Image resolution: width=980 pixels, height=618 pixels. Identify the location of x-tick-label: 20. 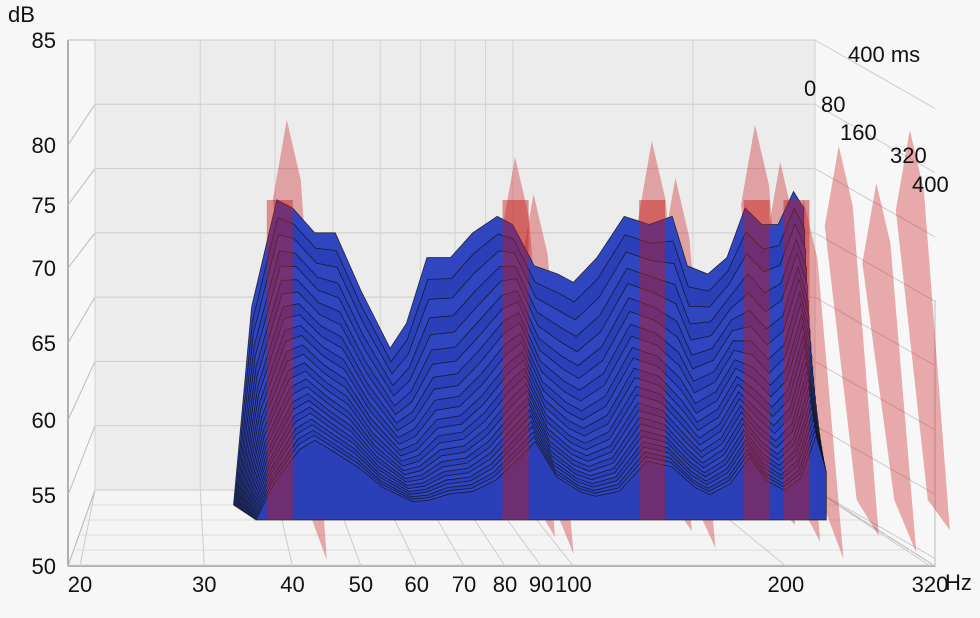
(80, 584).